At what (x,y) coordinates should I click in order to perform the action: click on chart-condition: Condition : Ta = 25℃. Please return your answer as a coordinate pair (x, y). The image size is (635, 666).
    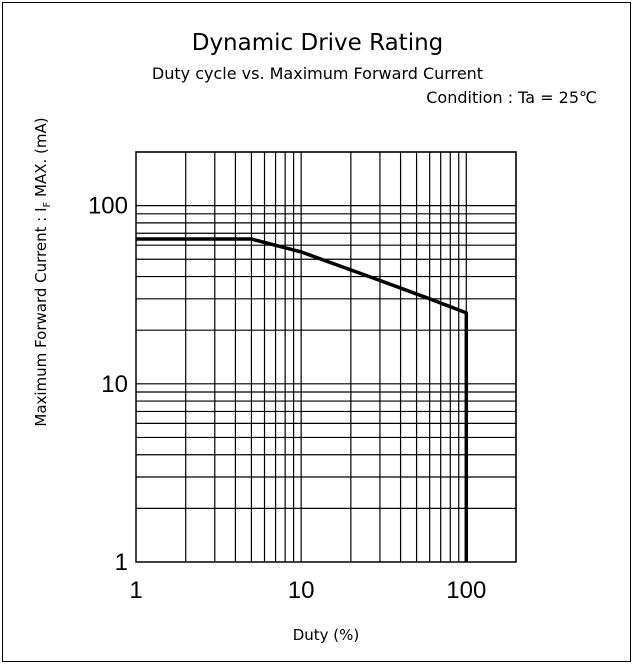
    Looking at the image, I should click on (511, 97).